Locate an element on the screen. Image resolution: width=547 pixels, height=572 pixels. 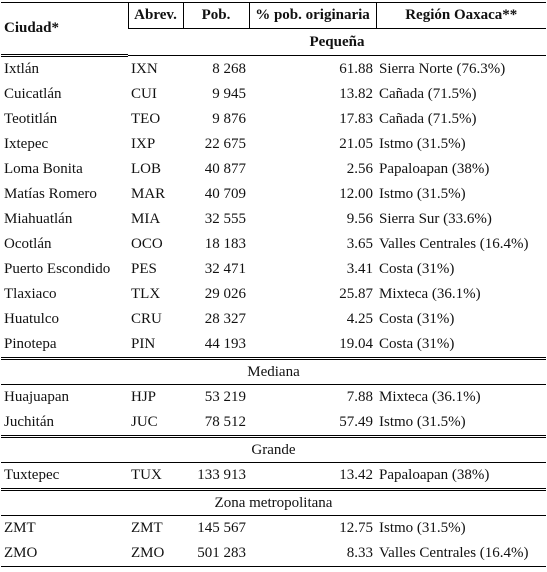
cell: OCO is located at coordinates (147, 244).